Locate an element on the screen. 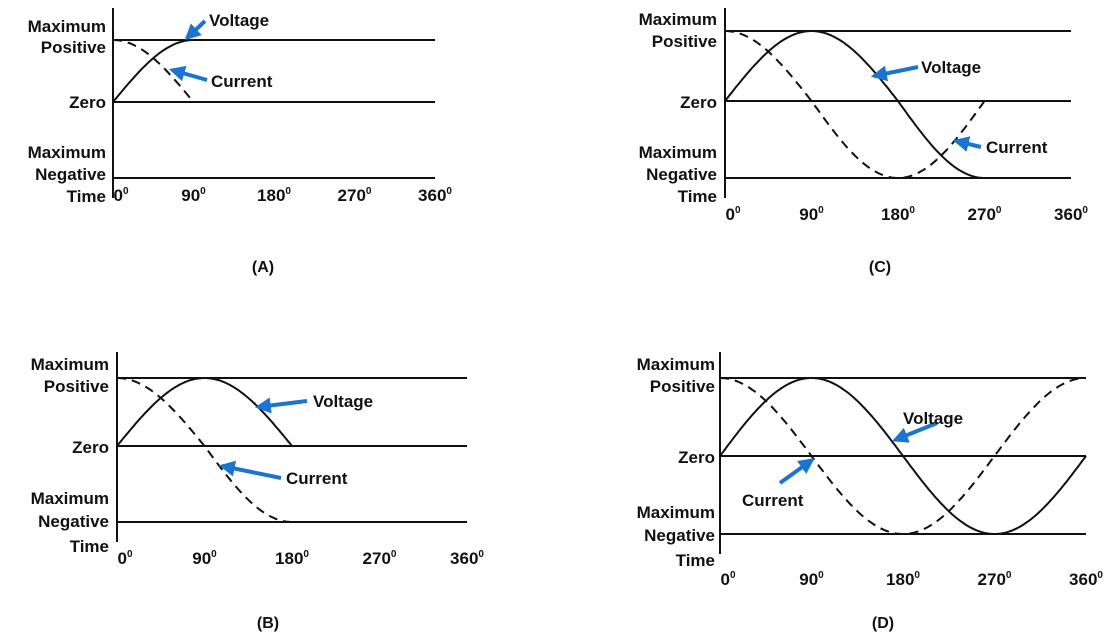 The height and width of the screenshot is (637, 1104). panel-caption: (C) is located at coordinates (880, 267).